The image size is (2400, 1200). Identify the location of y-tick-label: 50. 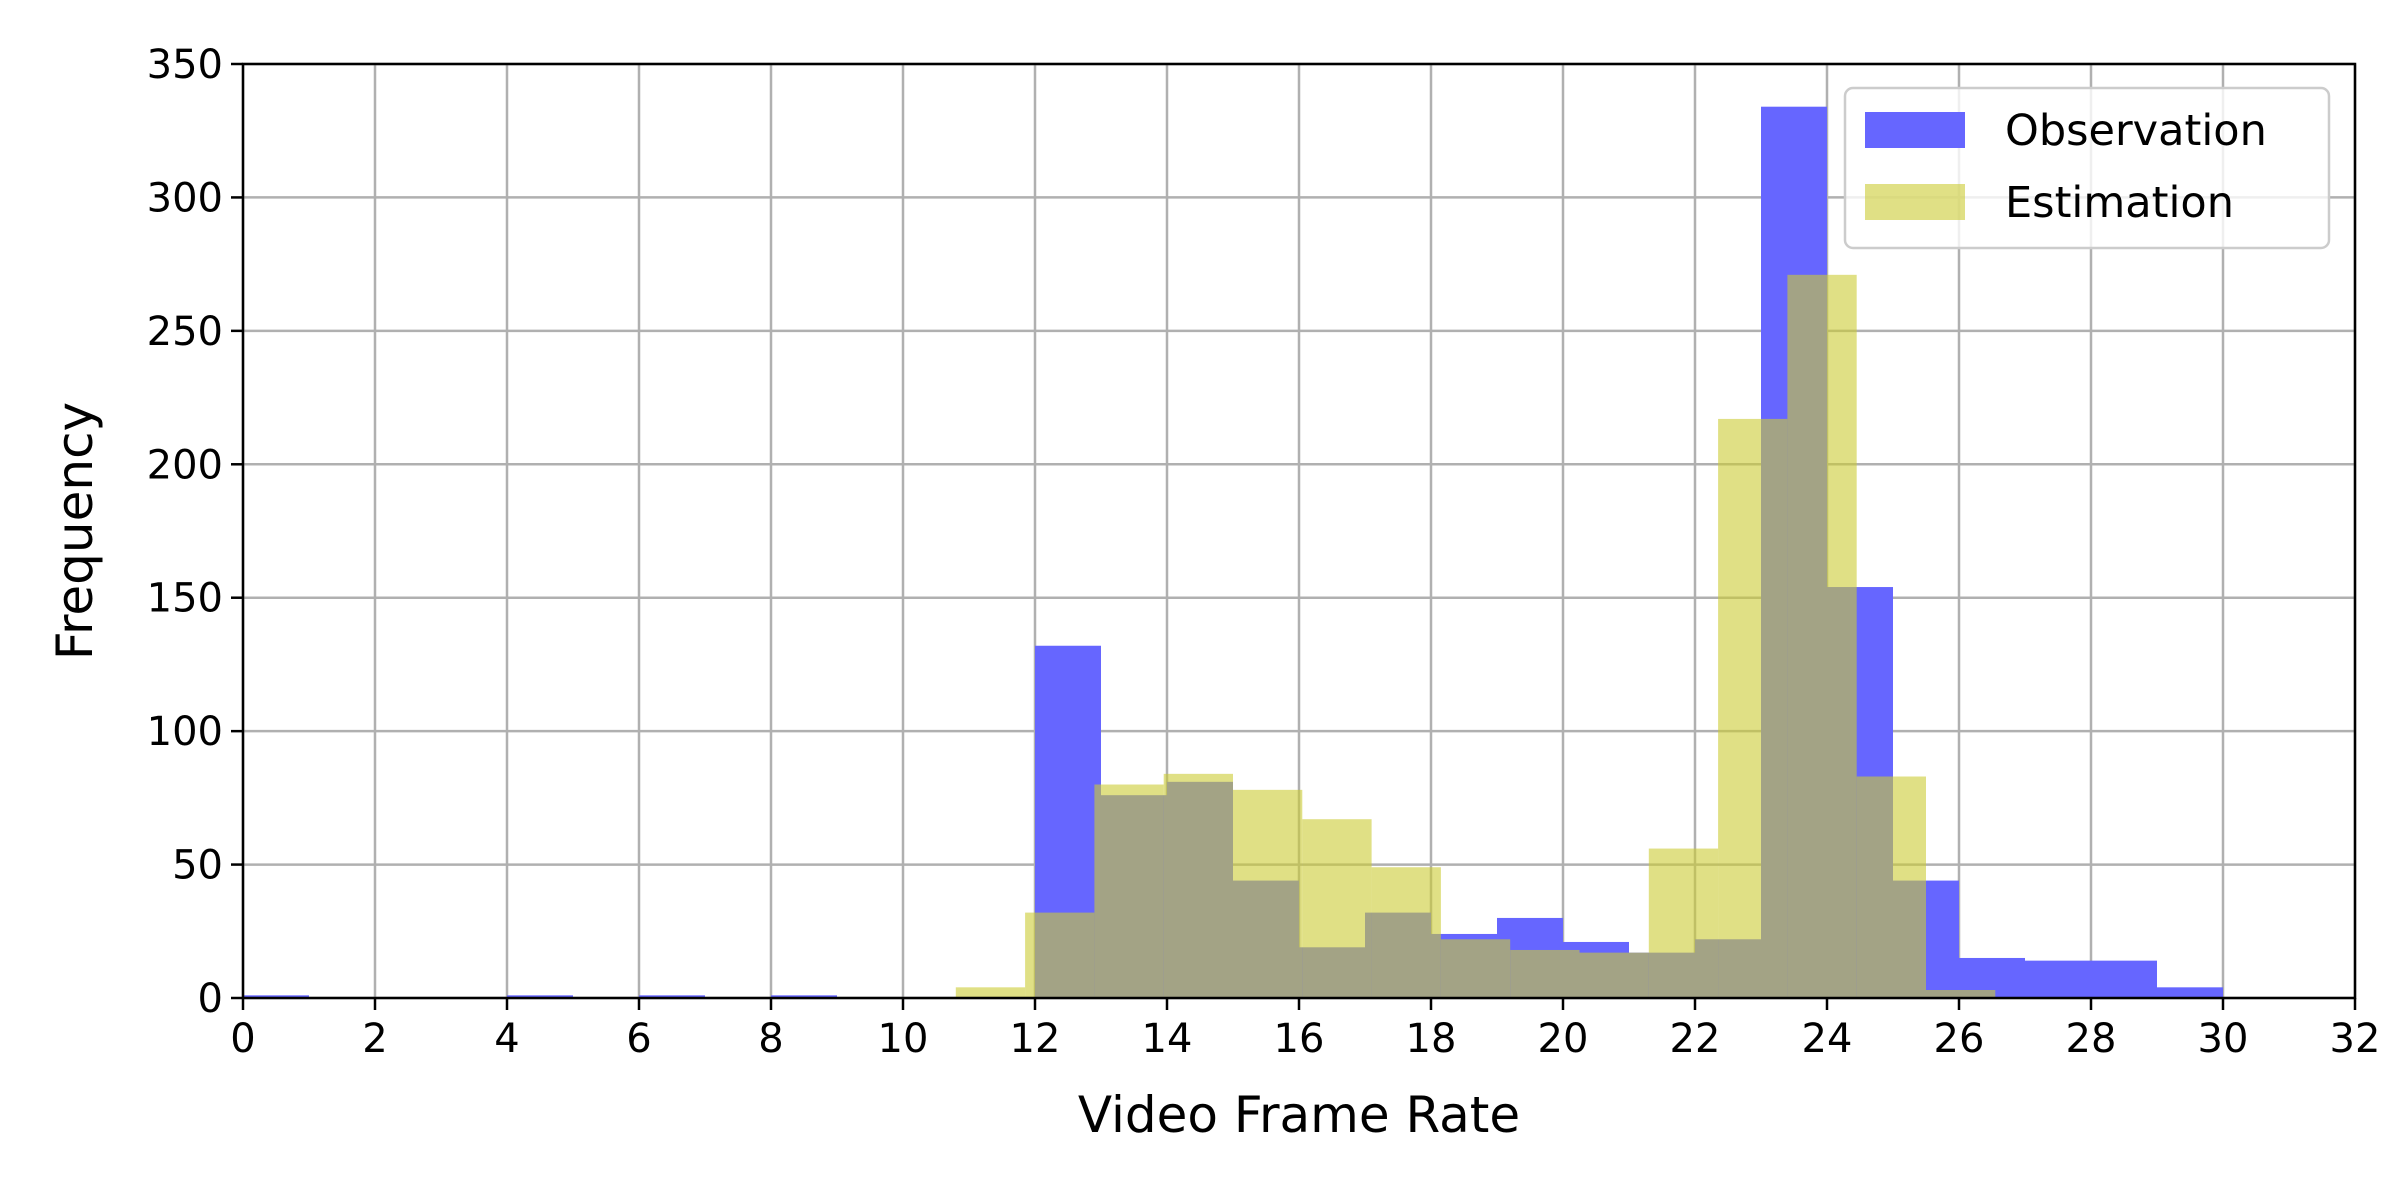
(197, 866).